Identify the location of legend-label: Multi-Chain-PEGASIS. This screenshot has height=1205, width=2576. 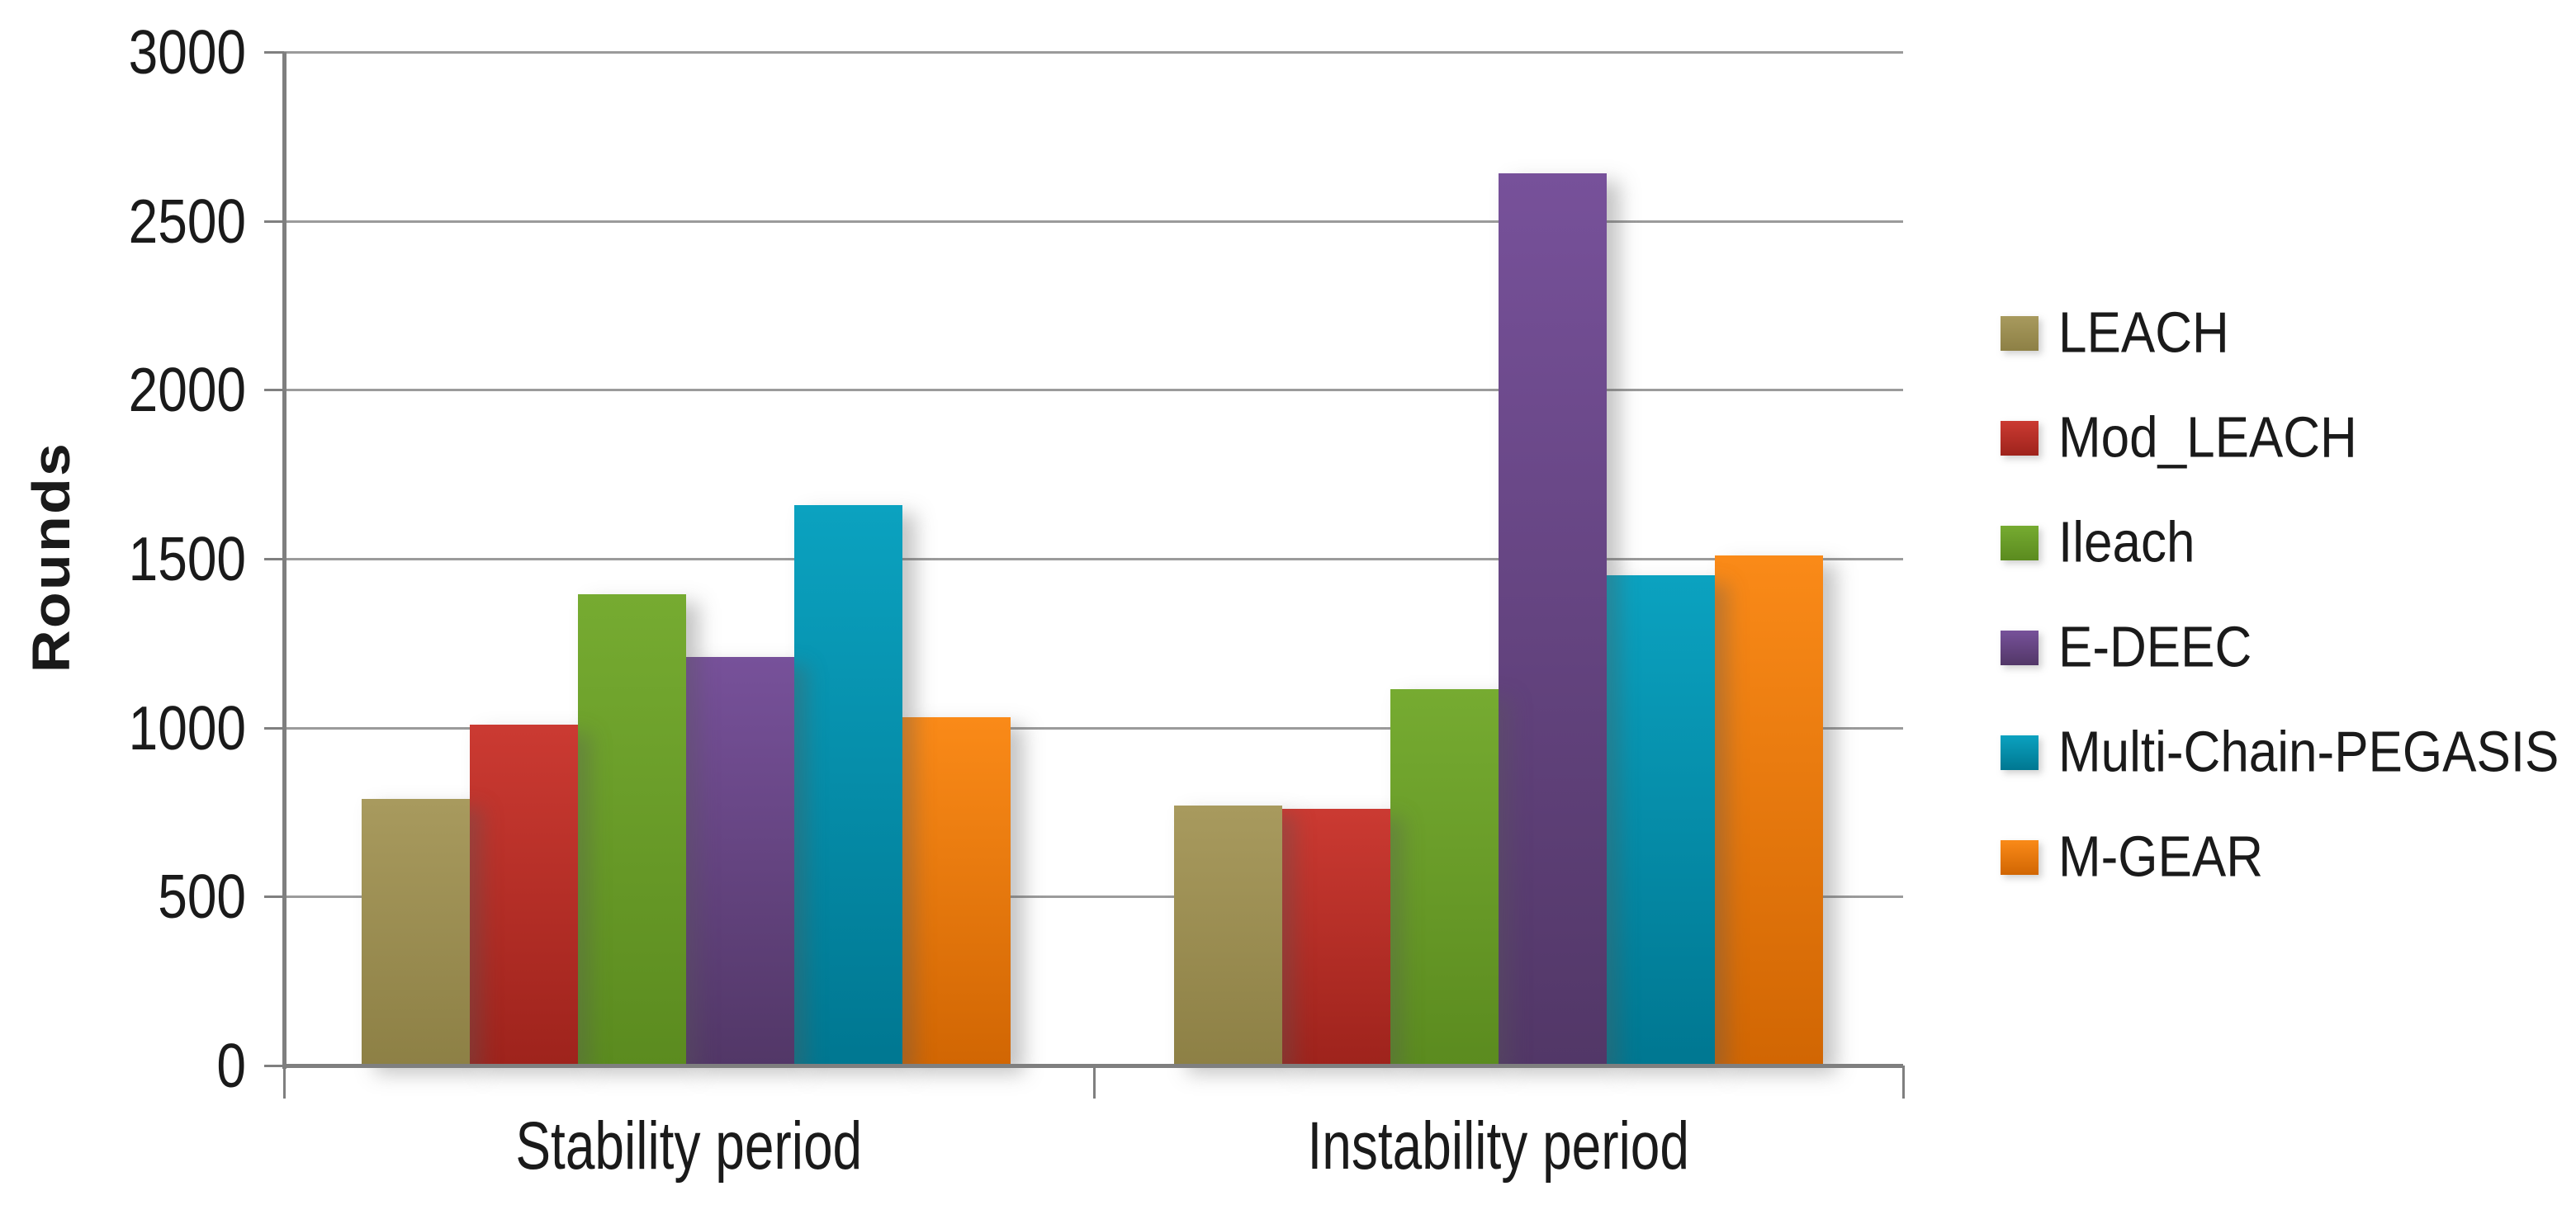
(2308, 752).